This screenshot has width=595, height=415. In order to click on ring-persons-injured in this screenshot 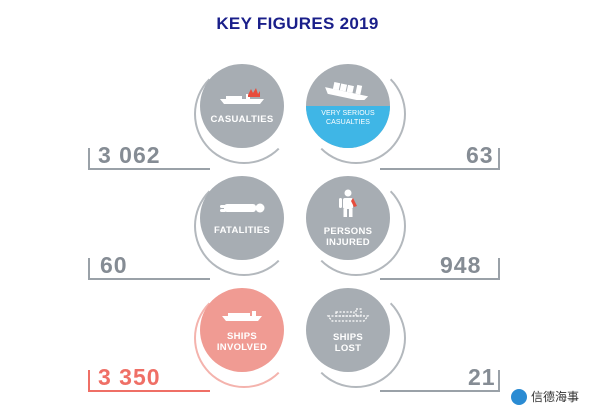, I will do `click(356, 226)`.